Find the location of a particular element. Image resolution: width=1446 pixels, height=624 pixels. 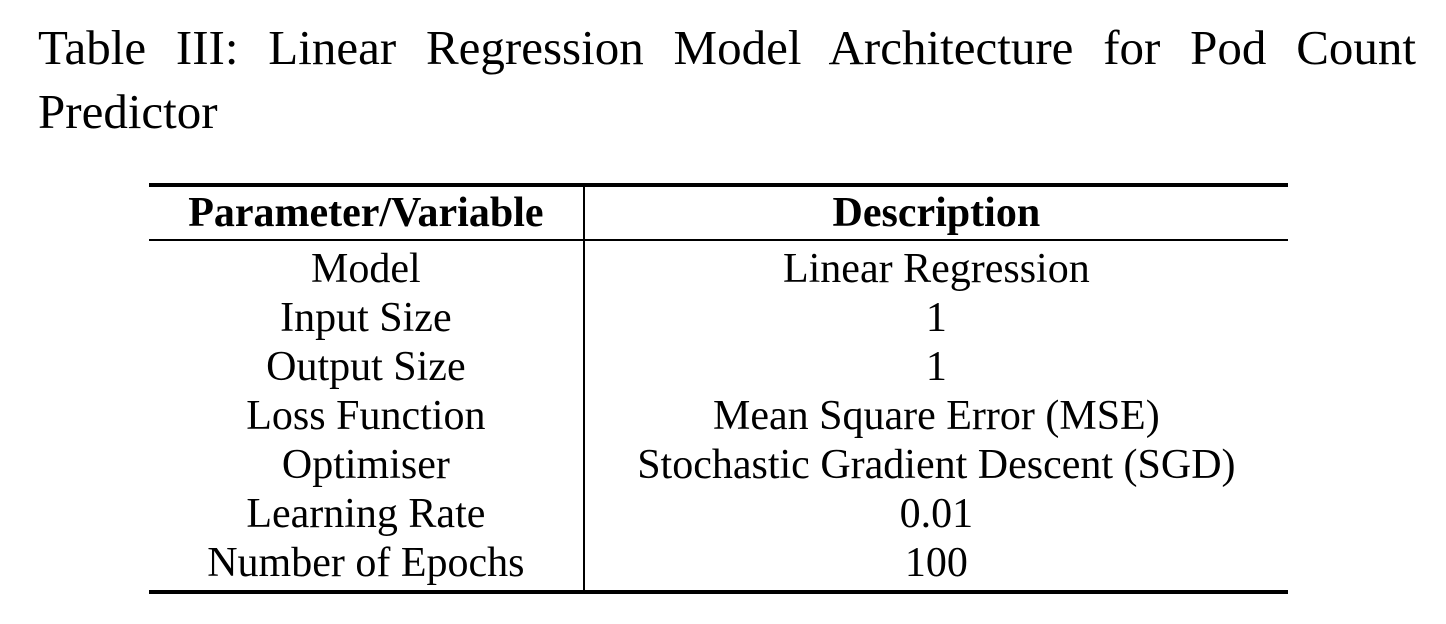

header-row: Parameter/Variable Description is located at coordinates (718, 213).